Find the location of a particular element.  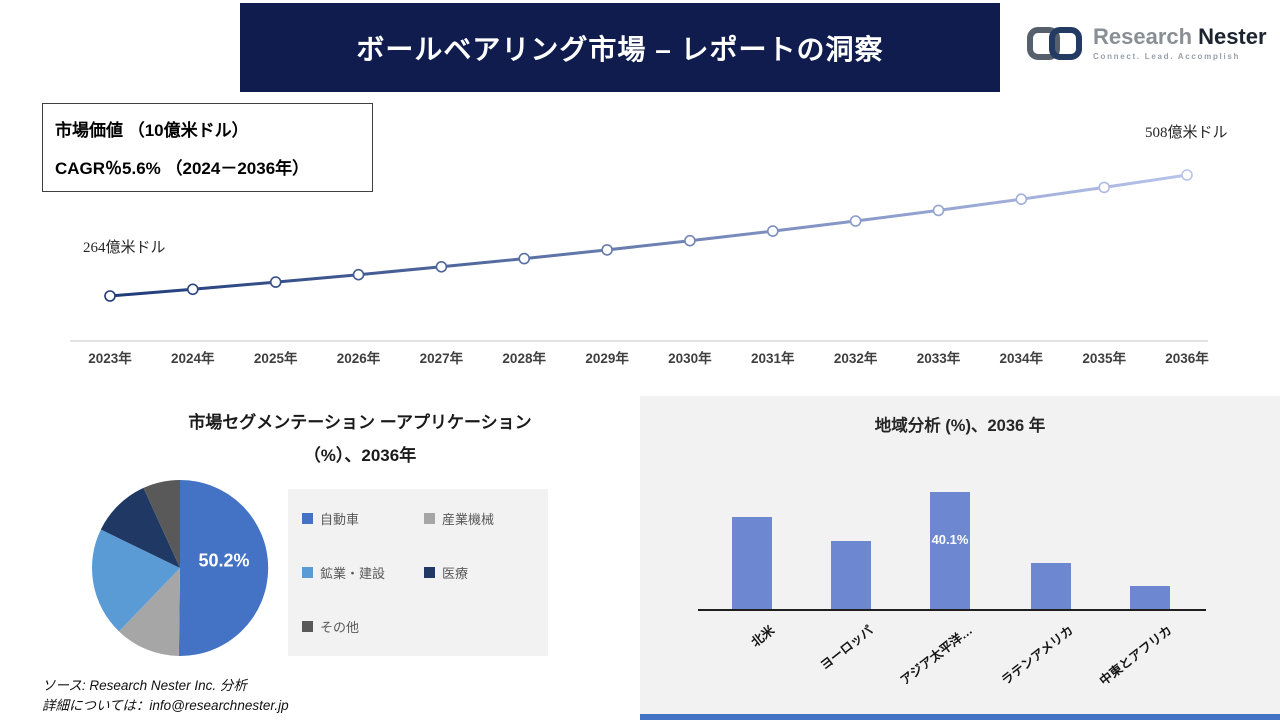

research-nester-logo: Research Nester Connect. Lead. Accomplish is located at coordinates (1146, 43).